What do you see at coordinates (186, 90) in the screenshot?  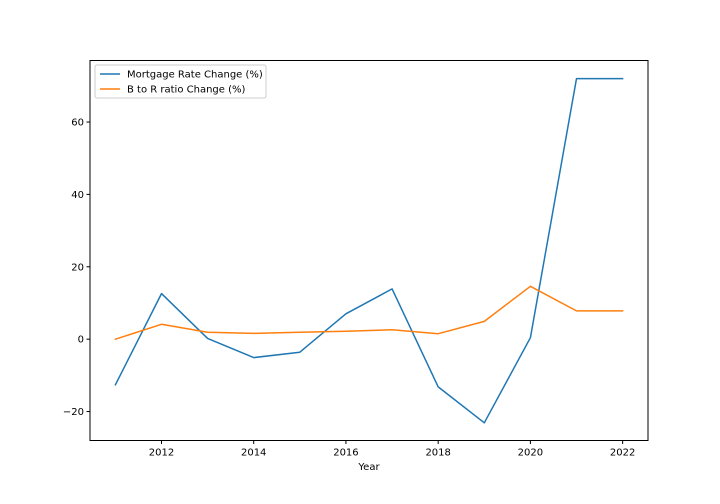 I see `legend-label-2: B to R ratio Change (%)` at bounding box center [186, 90].